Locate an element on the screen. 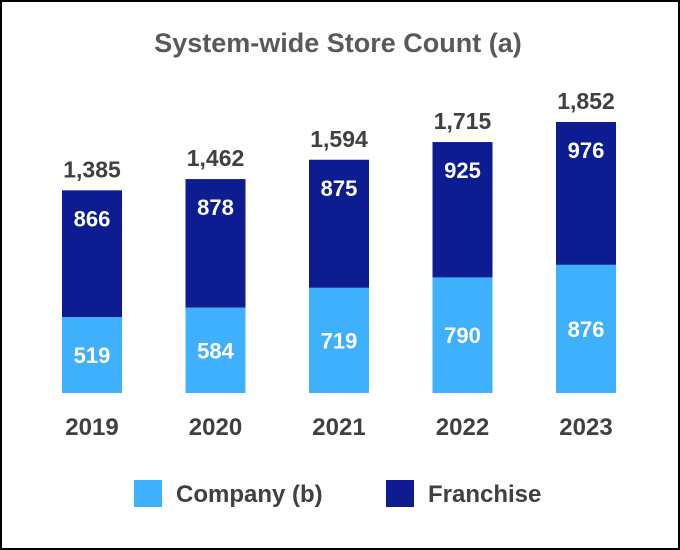 This screenshot has height=550, width=680. label-total-2021: 1,594 is located at coordinates (339, 139).